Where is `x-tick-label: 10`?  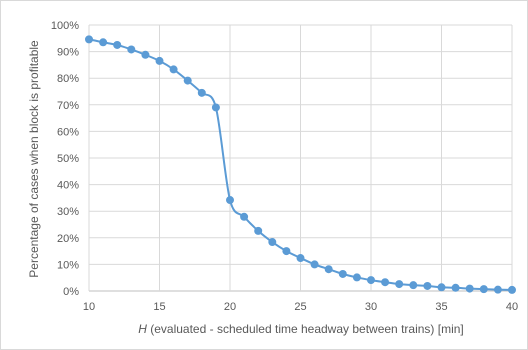 x-tick-label: 10 is located at coordinates (89, 307).